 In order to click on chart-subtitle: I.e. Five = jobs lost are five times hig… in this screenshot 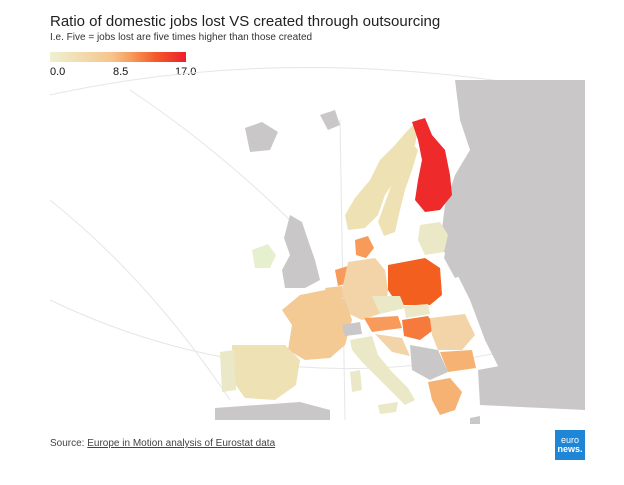, I will do `click(181, 37)`.